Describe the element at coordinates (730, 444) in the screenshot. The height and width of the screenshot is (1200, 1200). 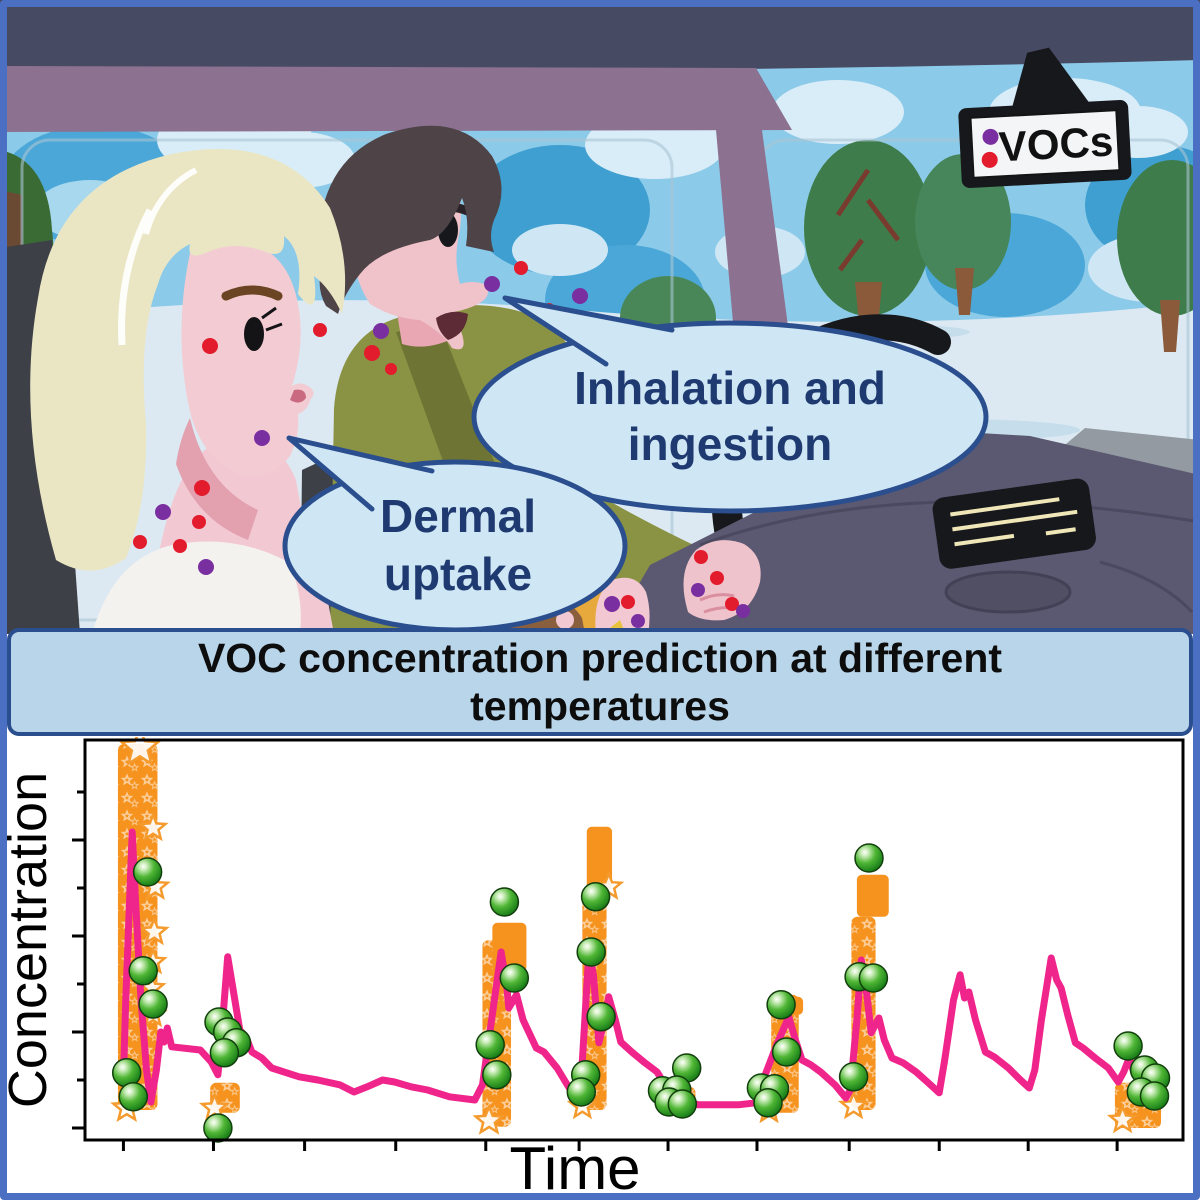
I see `inhalation-label-line2: ingestion` at that location.